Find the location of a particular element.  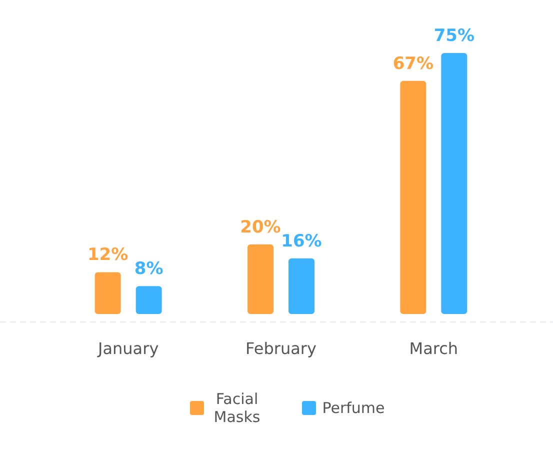

data-label: 8% is located at coordinates (149, 269).